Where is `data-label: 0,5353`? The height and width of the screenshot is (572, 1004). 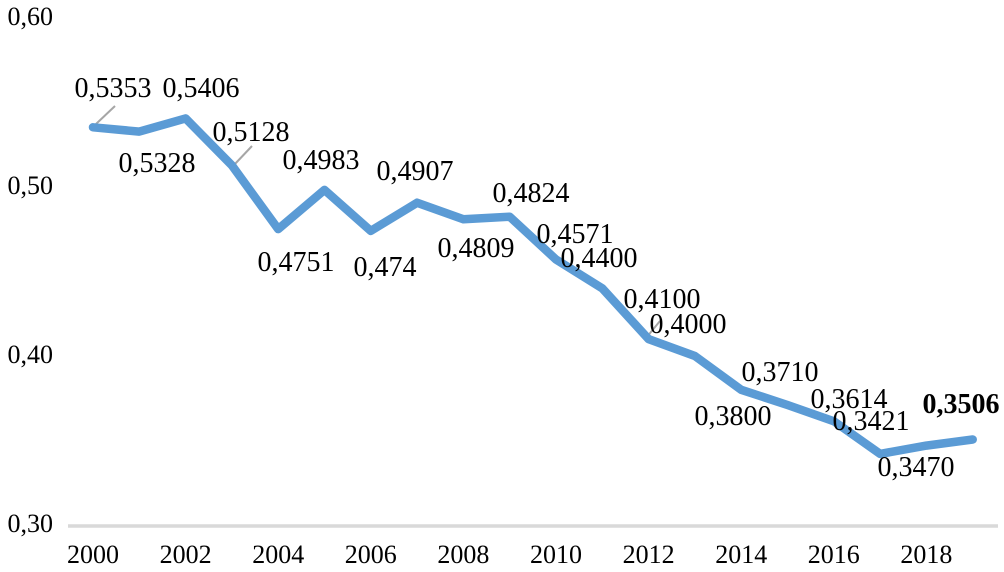 data-label: 0,5353 is located at coordinates (113, 88).